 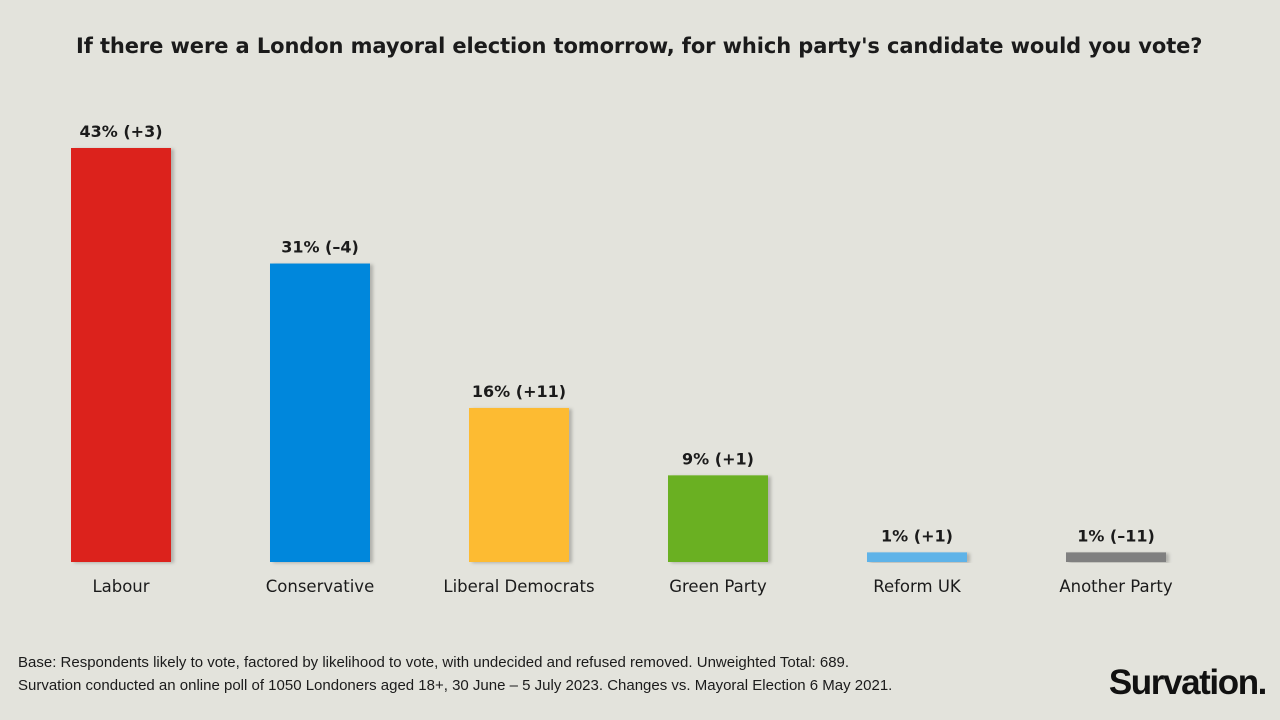 What do you see at coordinates (121, 355) in the screenshot?
I see `bar-labour` at bounding box center [121, 355].